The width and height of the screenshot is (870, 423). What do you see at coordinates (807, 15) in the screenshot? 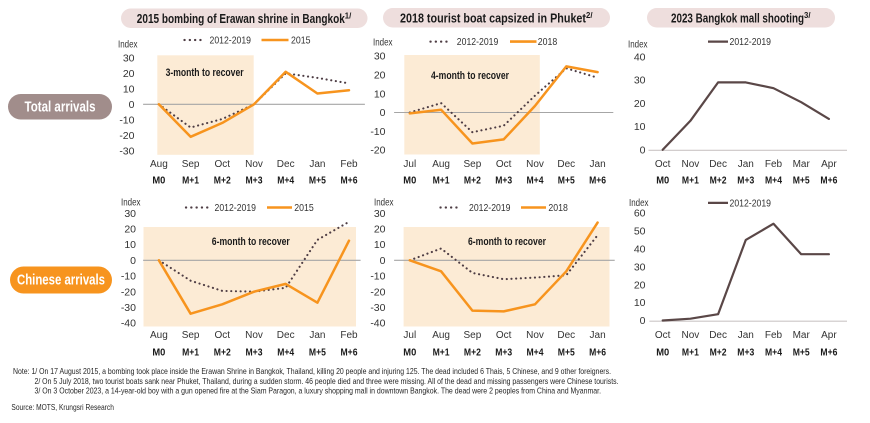
I see `svg-text: 3/` at bounding box center [807, 15].